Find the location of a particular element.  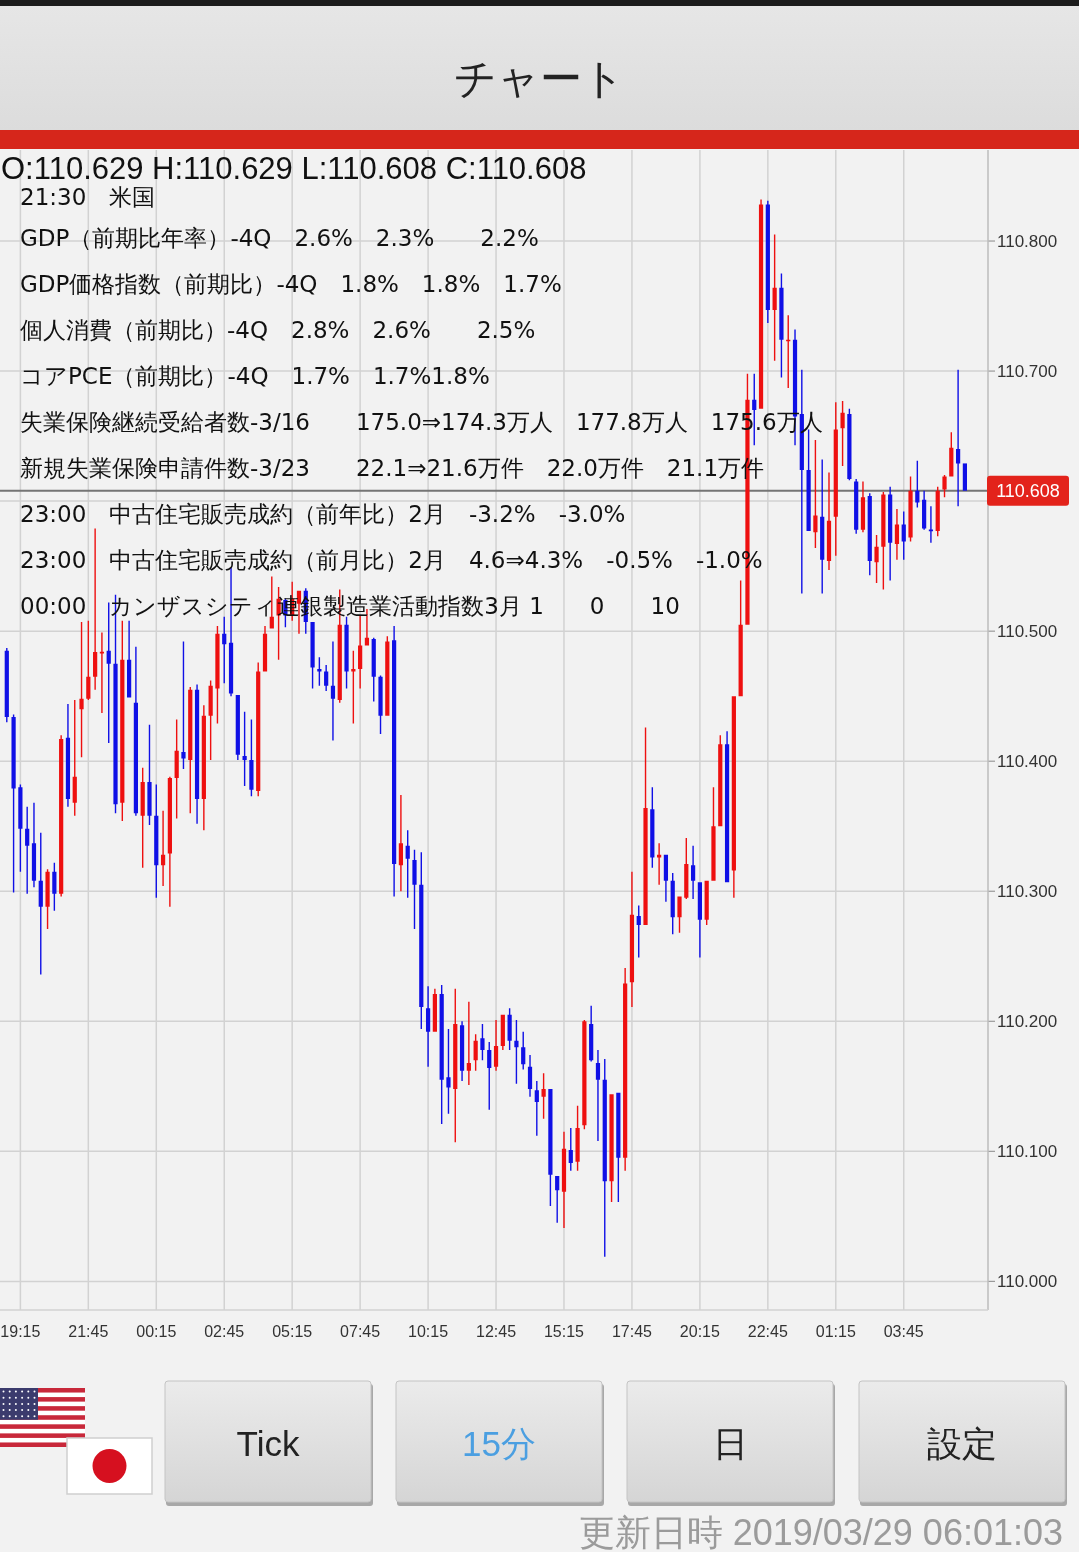

button: 日 is located at coordinates (730, 1443).